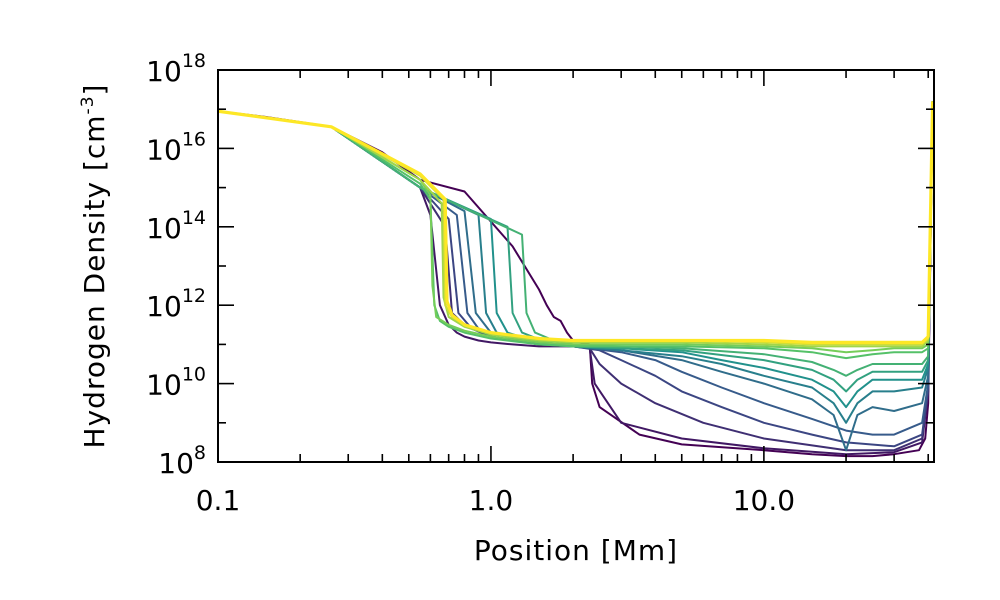  I want to click on y-axis-title: Hydrogen Density [cm-3], so click(94, 266).